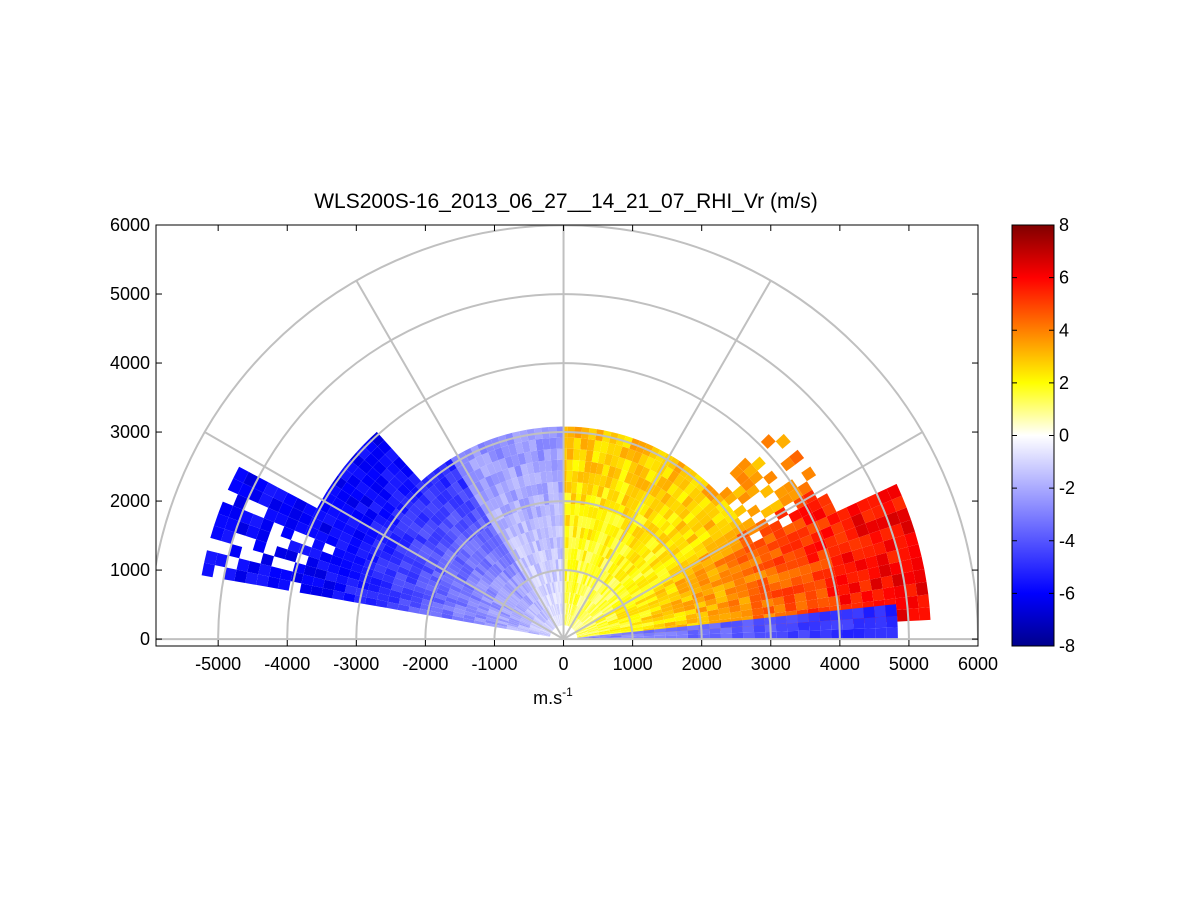  I want to click on colorbar-tick-label: 2, so click(1064, 383).